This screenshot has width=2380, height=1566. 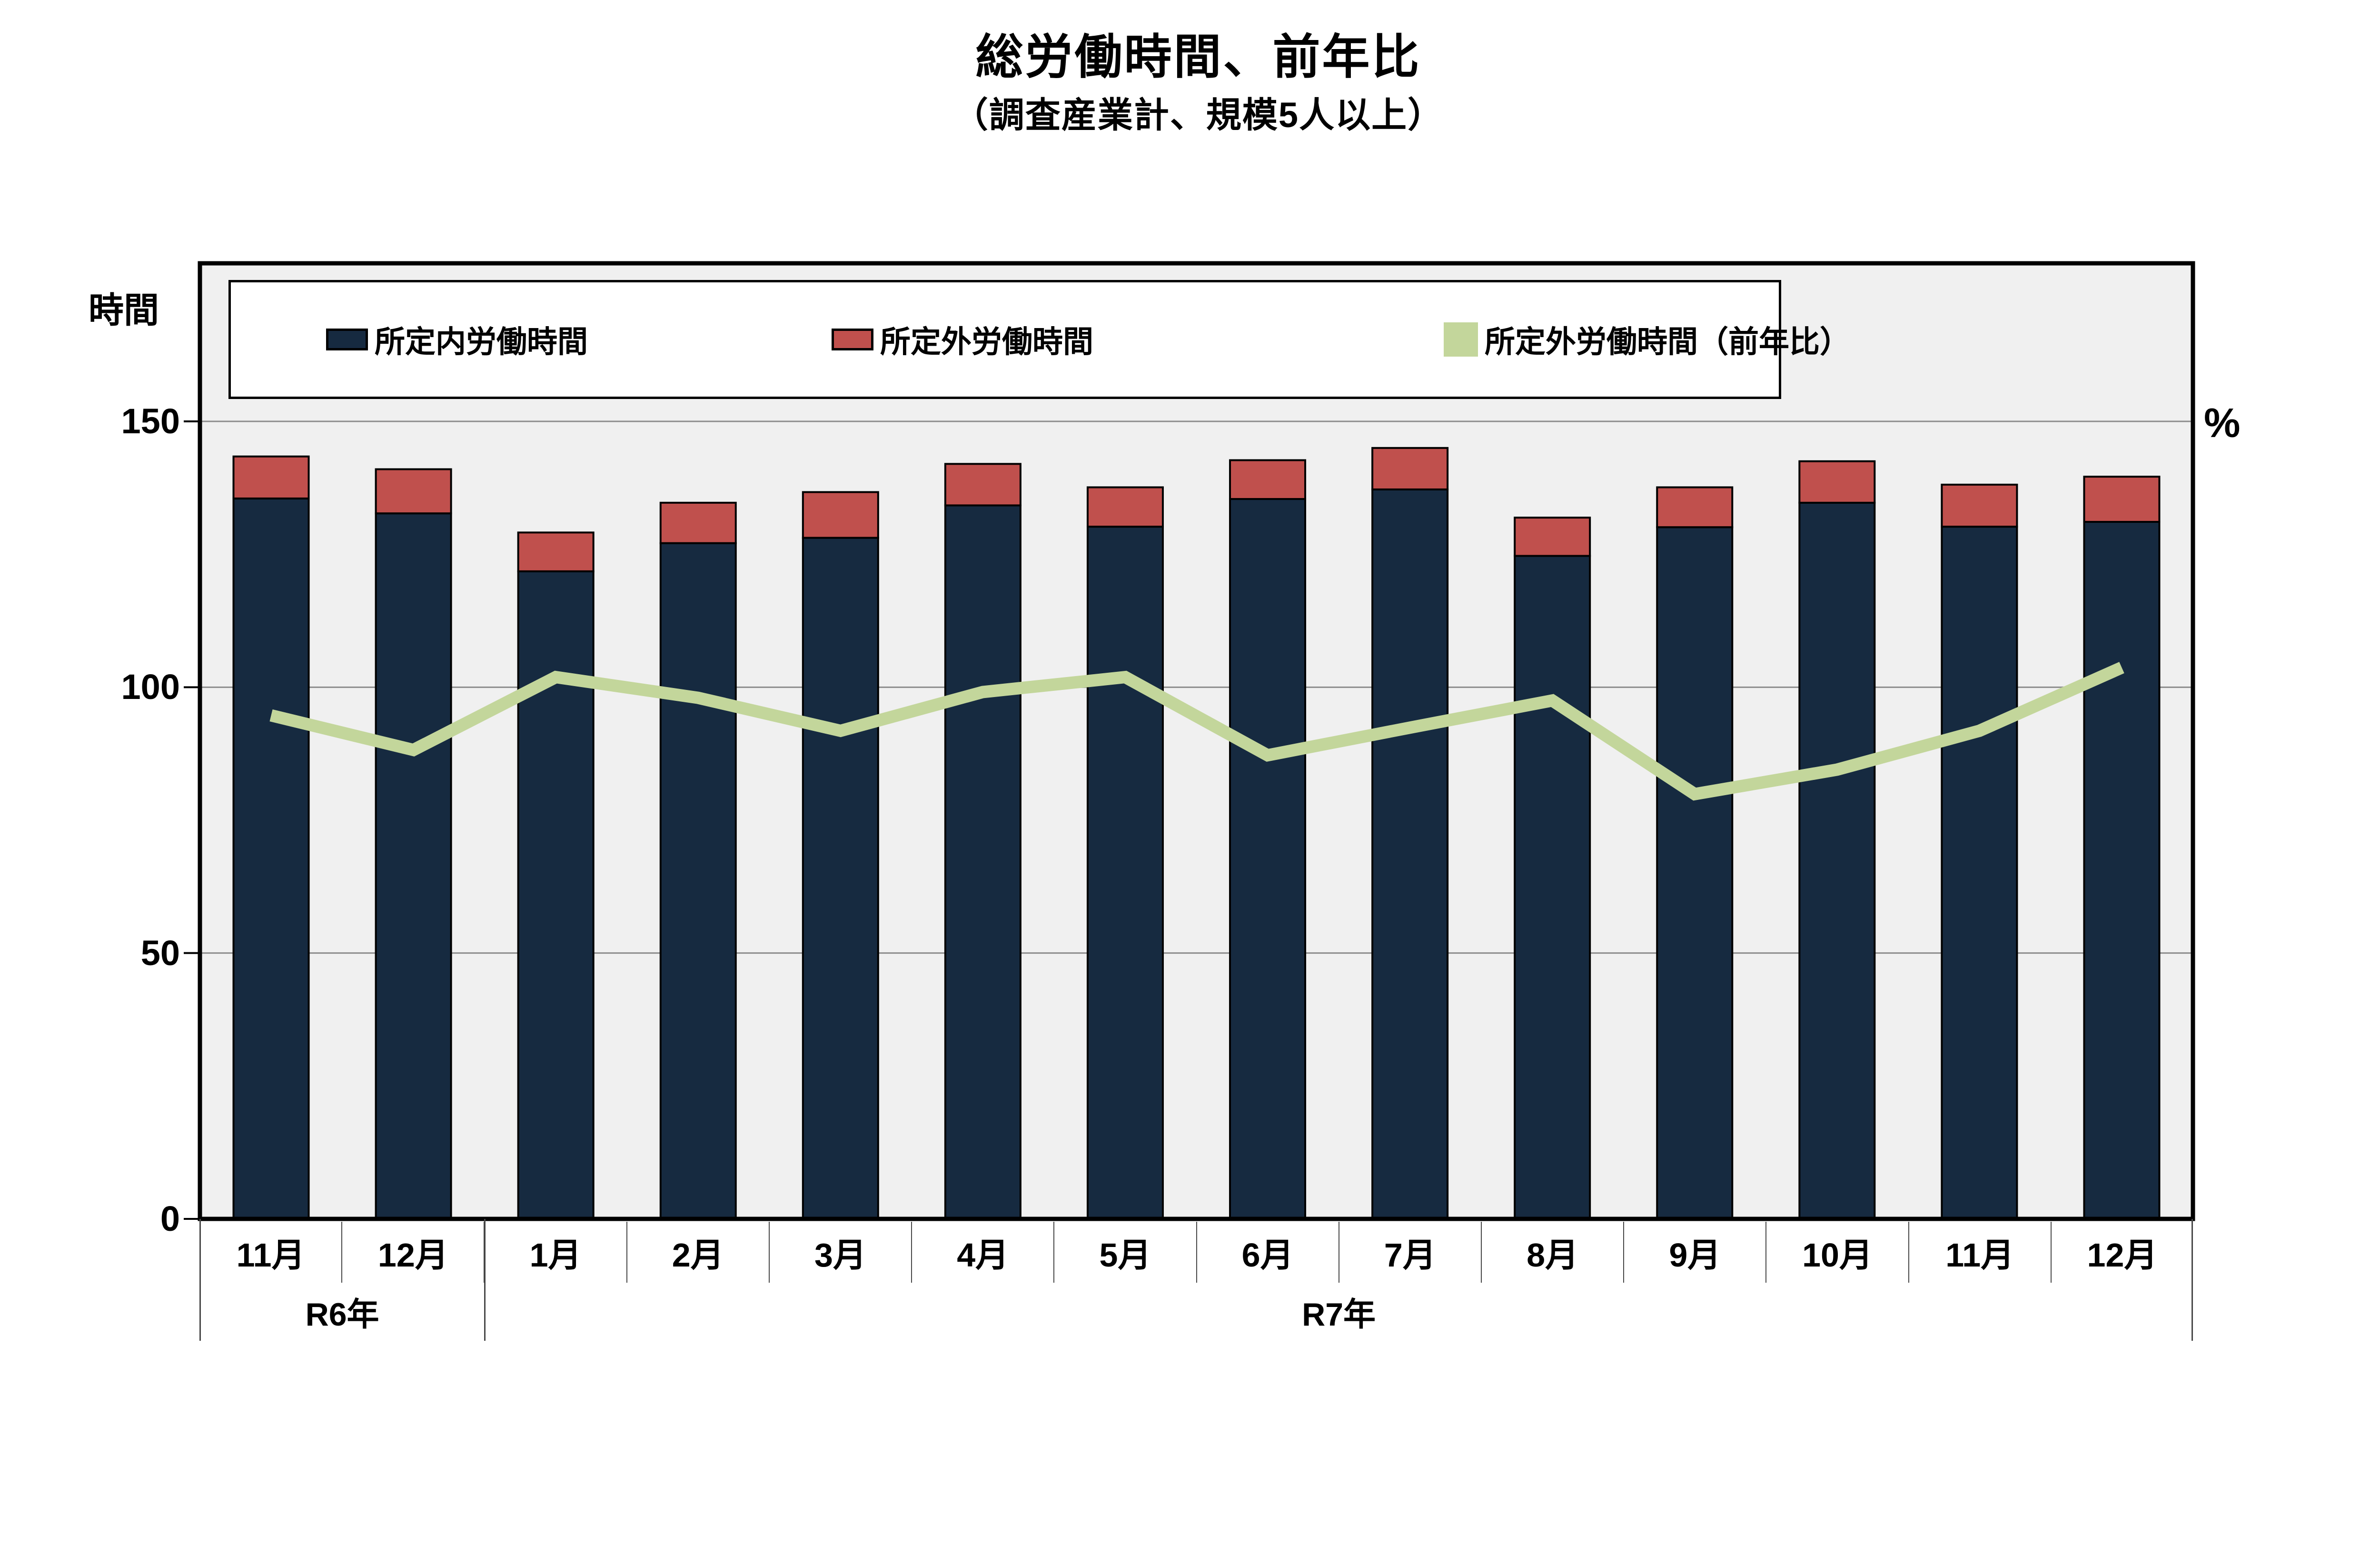 I want to click on x-axis-month-label: 4月, so click(x=984, y=1252).